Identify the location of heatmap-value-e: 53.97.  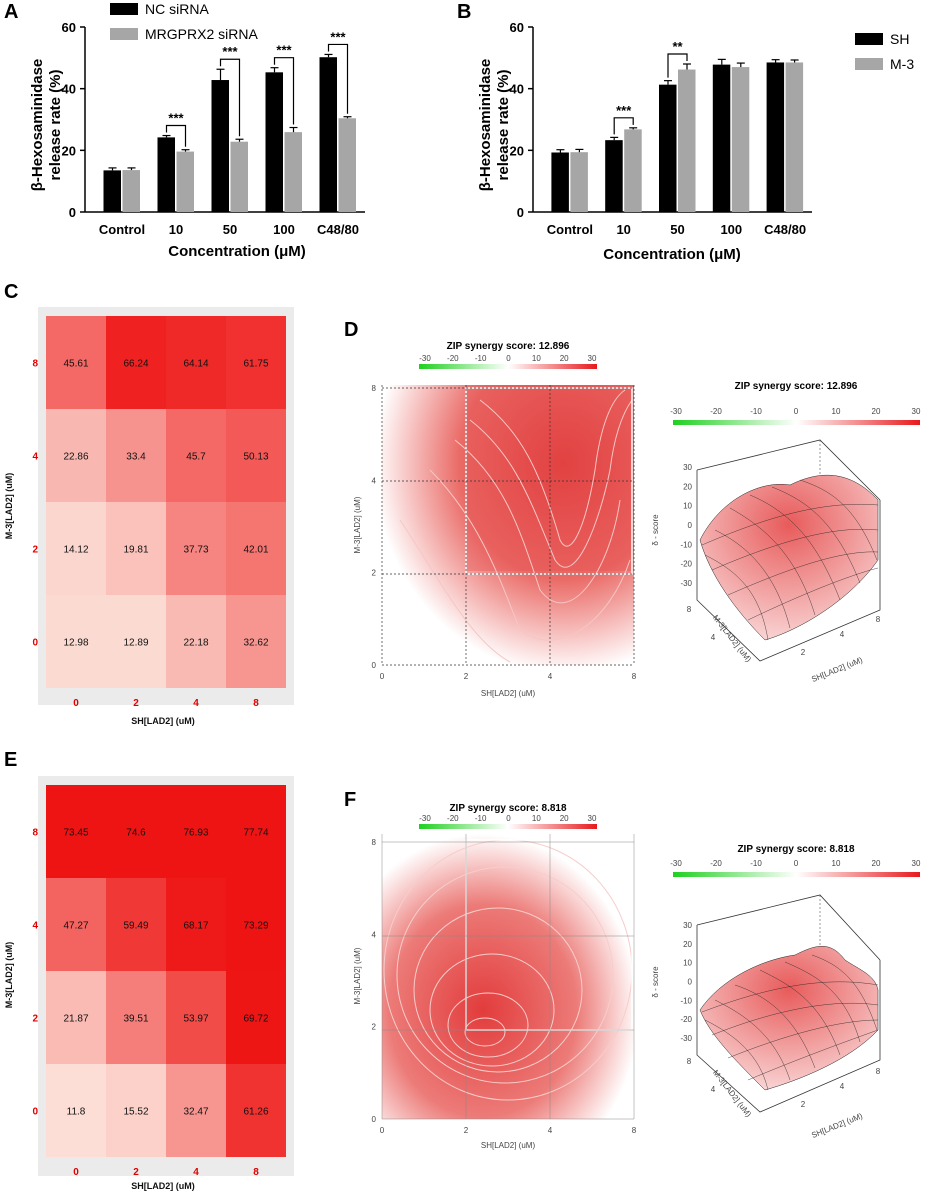
(195, 1019).